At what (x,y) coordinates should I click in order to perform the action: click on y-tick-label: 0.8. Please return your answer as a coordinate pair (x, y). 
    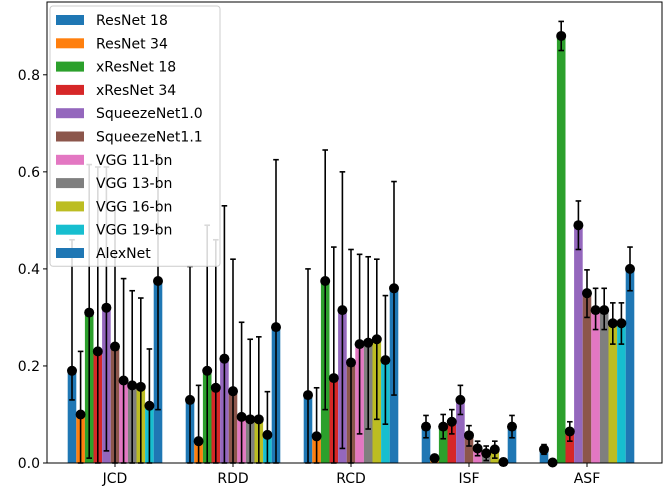
    Looking at the image, I should click on (29, 76).